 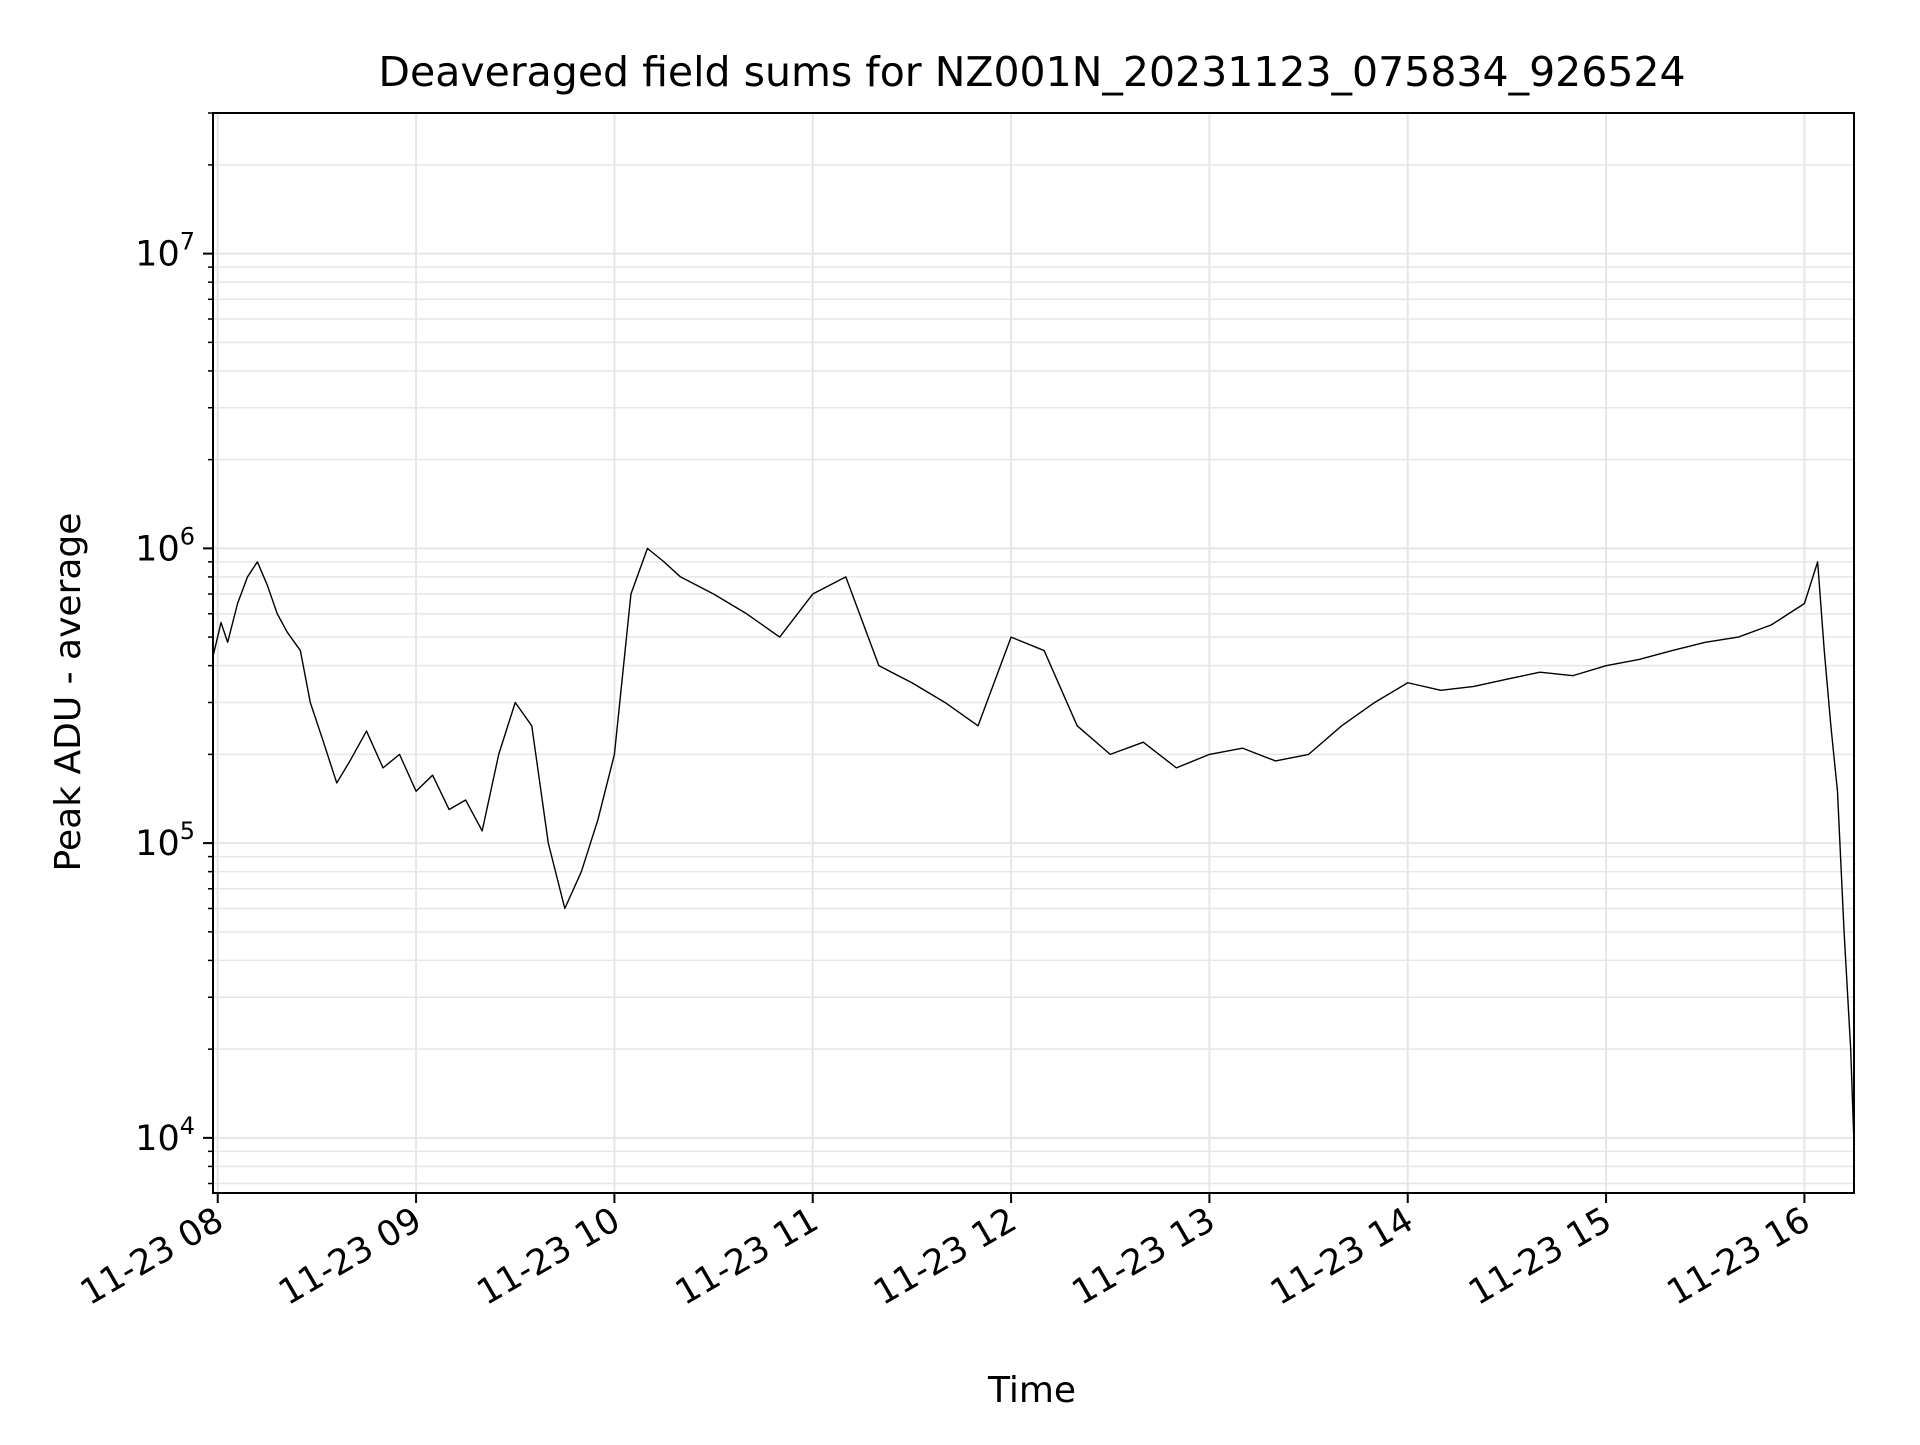 I want to click on y-tick-label-exponent: 4, so click(x=187, y=1126).